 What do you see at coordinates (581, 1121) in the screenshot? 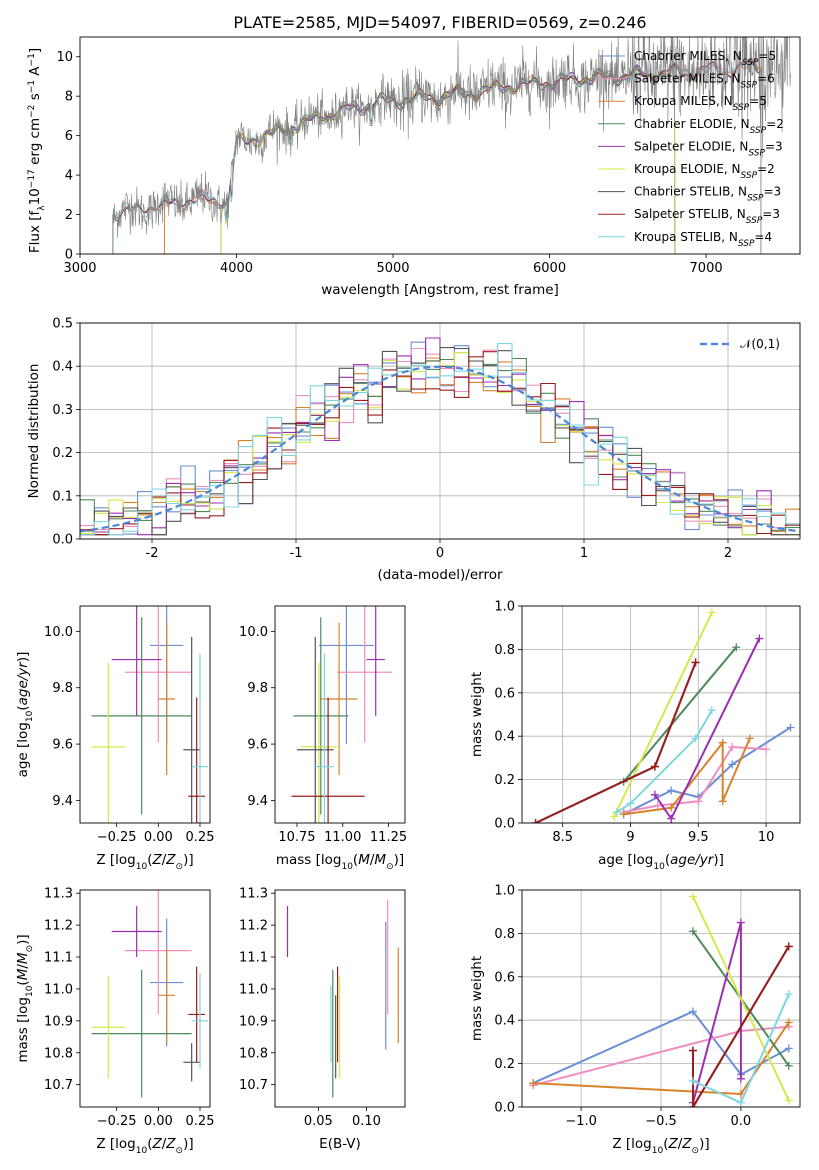
I see `x-tick-label: −1.0` at bounding box center [581, 1121].